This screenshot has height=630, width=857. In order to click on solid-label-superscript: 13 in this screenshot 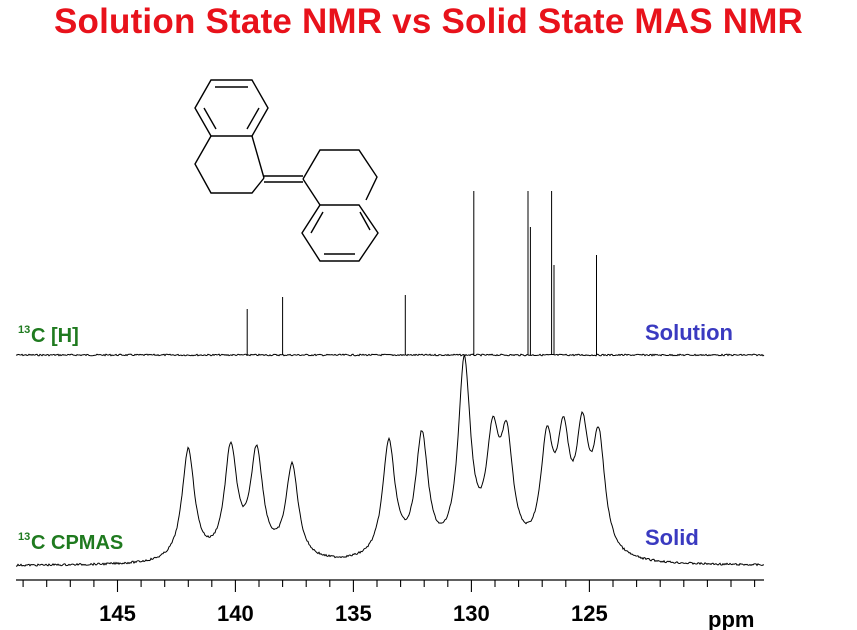, I will do `click(24, 537)`.